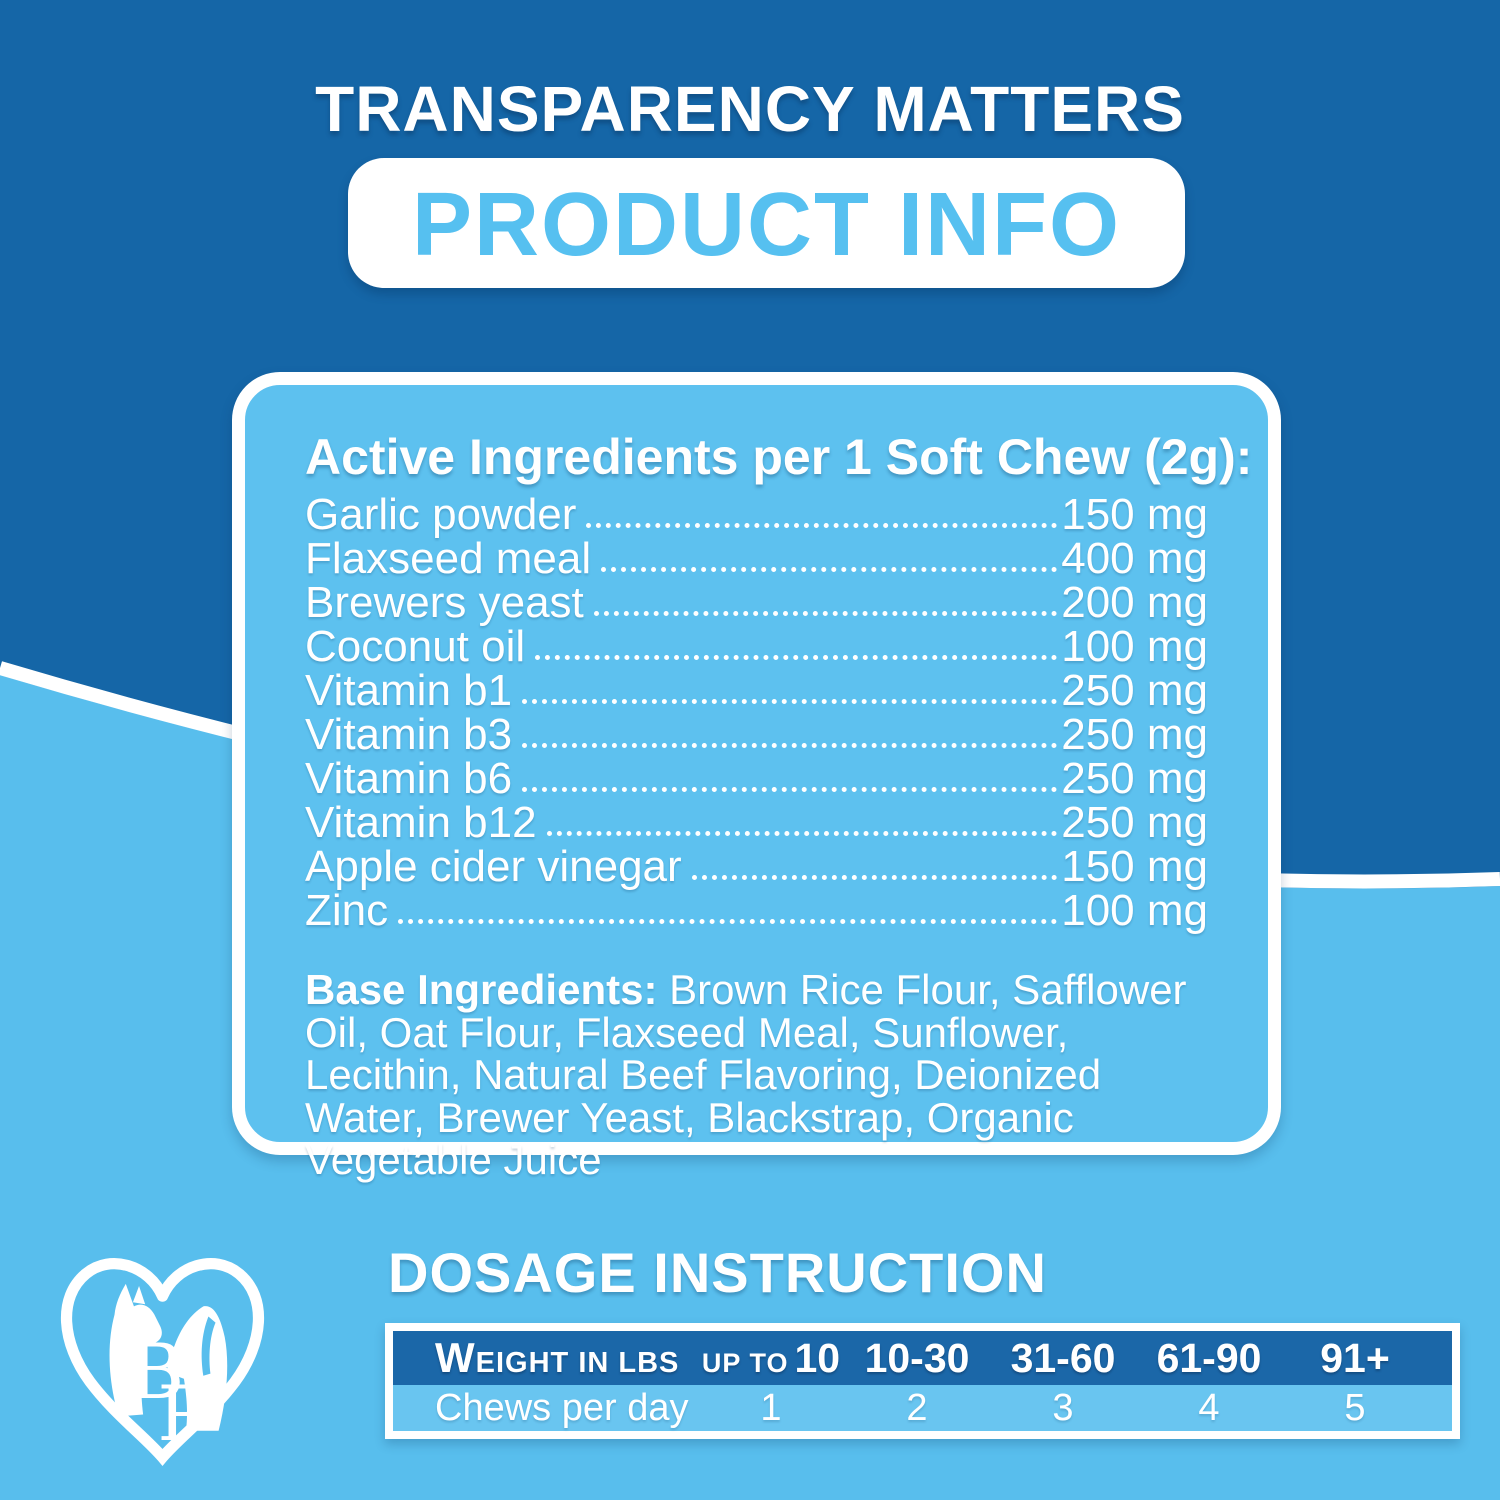 Image resolution: width=1500 pixels, height=1500 pixels. Describe the element at coordinates (756, 603) in the screenshot. I see `ingredient-row: Brewers yeast 200 mg` at that location.